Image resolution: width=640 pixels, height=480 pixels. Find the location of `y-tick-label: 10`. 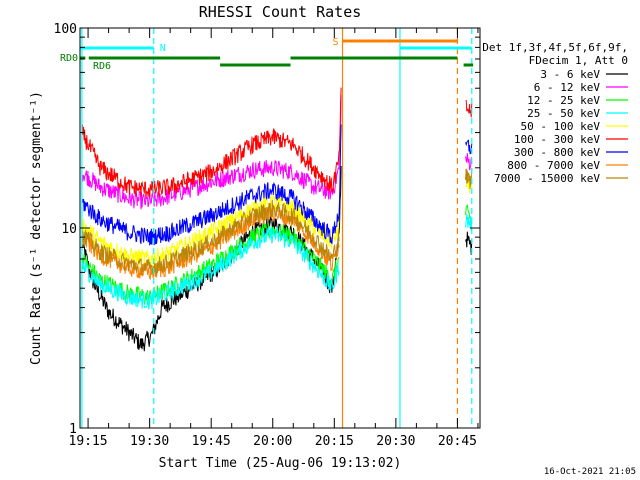

y-tick-label: 10 is located at coordinates (69, 229).